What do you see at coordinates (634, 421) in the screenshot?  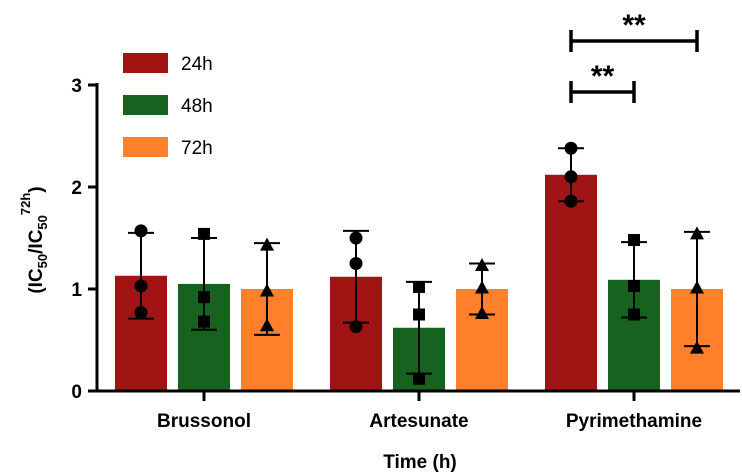 I see `x-tick-label: Pyrimethamine` at bounding box center [634, 421].